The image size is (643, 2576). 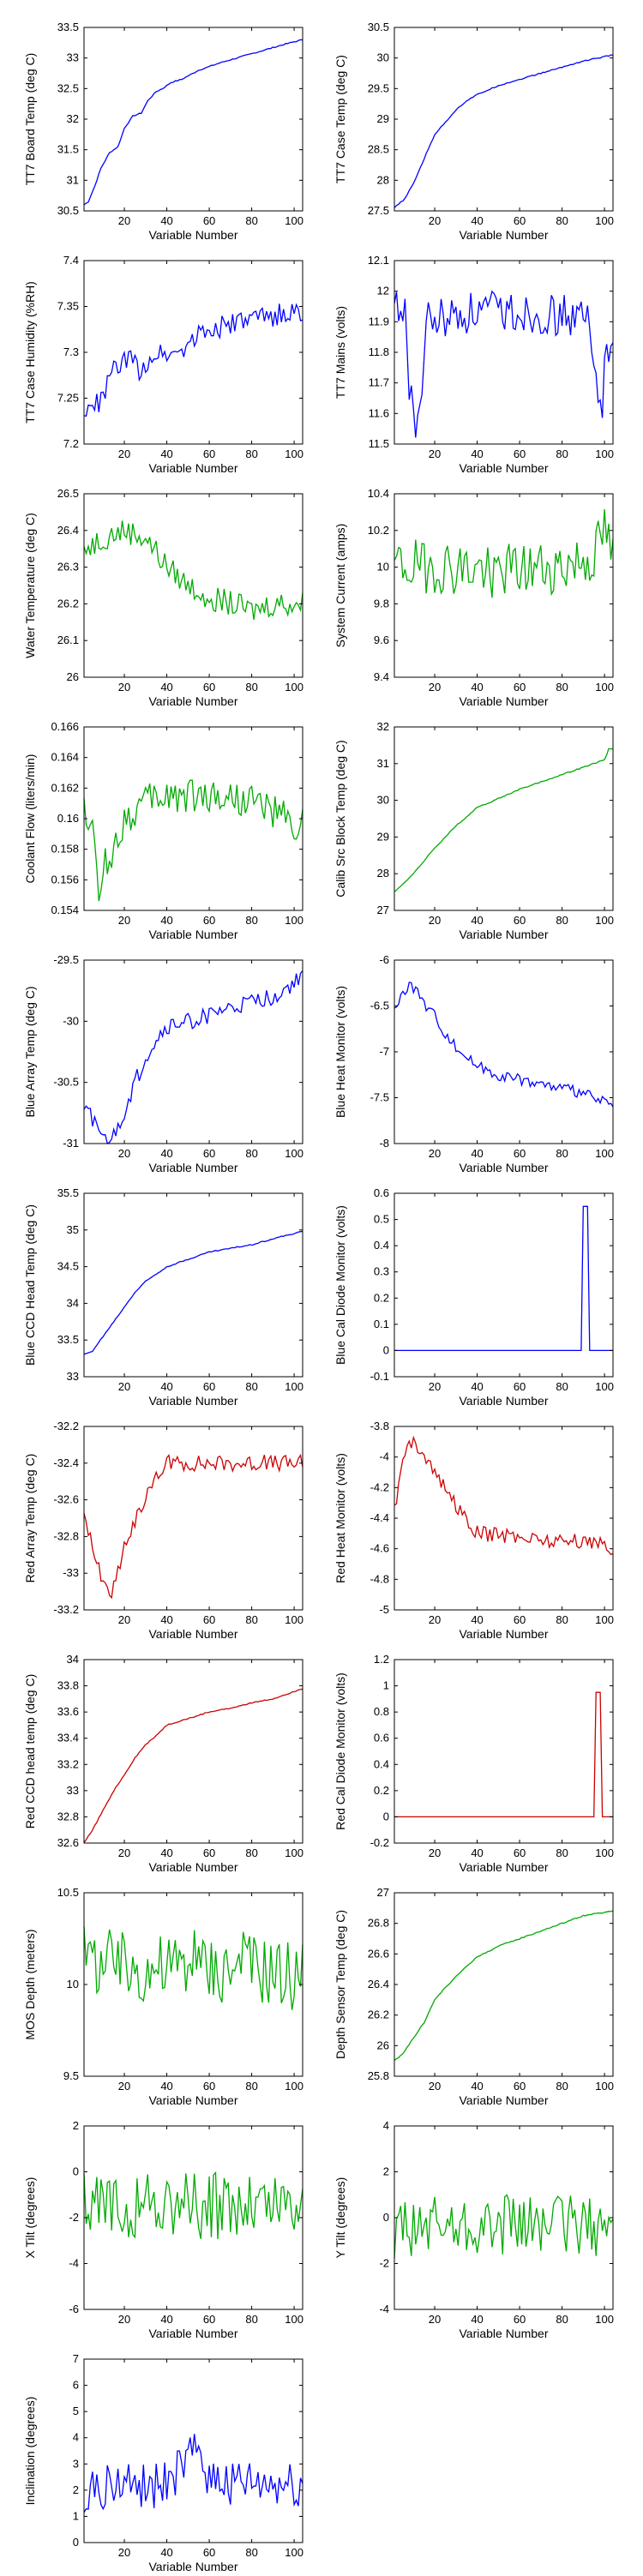 I want to click on y-tick-label: -33.2, so click(x=66, y=1609).